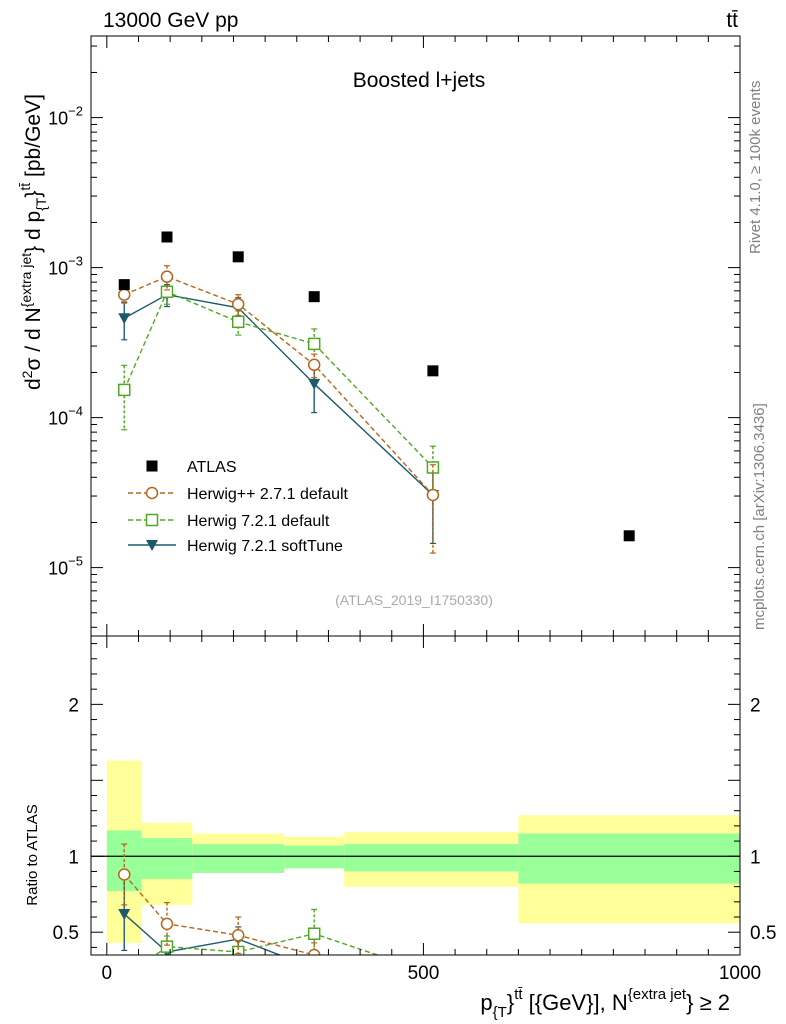 Image resolution: width=786 pixels, height=1024 pixels. I want to click on ratio-ytick-label-right: 1, so click(755, 857).